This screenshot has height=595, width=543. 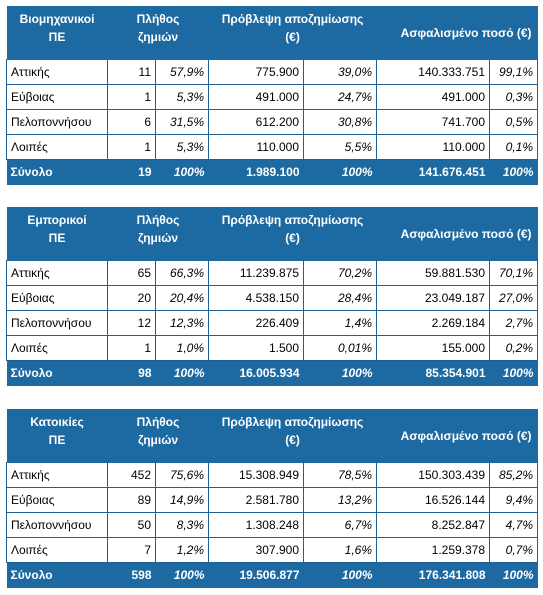 What do you see at coordinates (433, 147) in the screenshot?
I see `insured-cell: 110.000` at bounding box center [433, 147].